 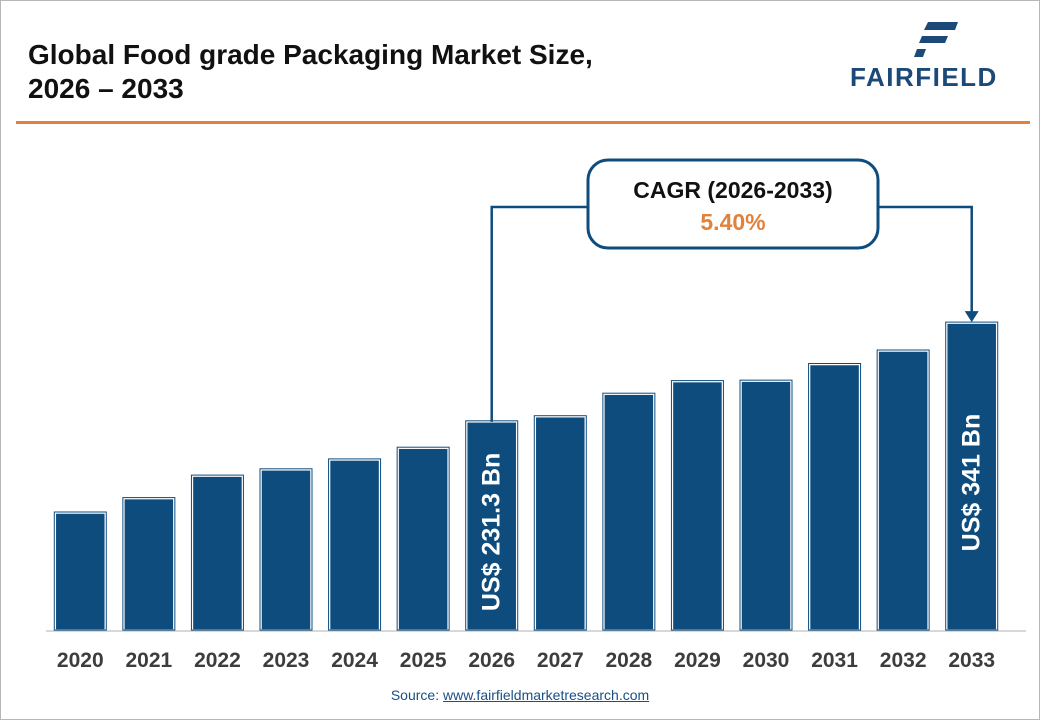 I want to click on bar-2025, so click(x=423, y=539).